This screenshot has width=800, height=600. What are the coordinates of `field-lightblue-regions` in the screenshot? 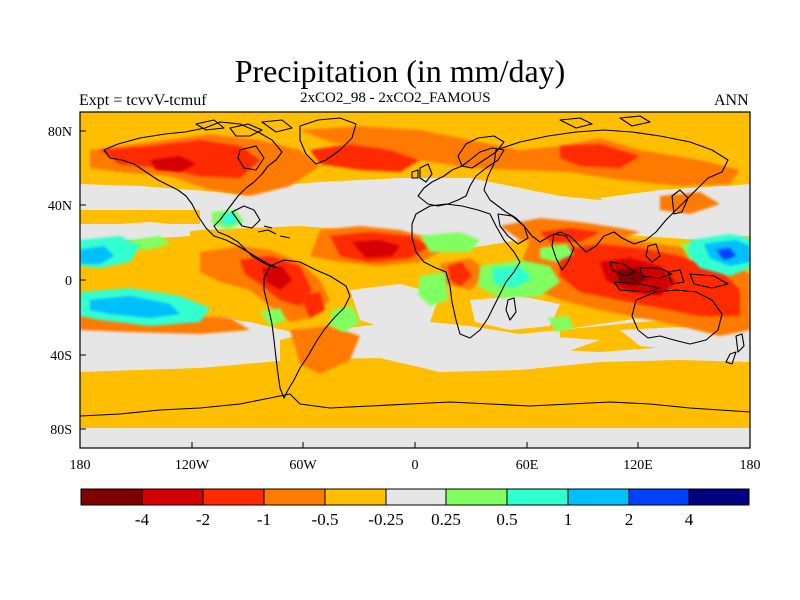 It's located at (415, 279).